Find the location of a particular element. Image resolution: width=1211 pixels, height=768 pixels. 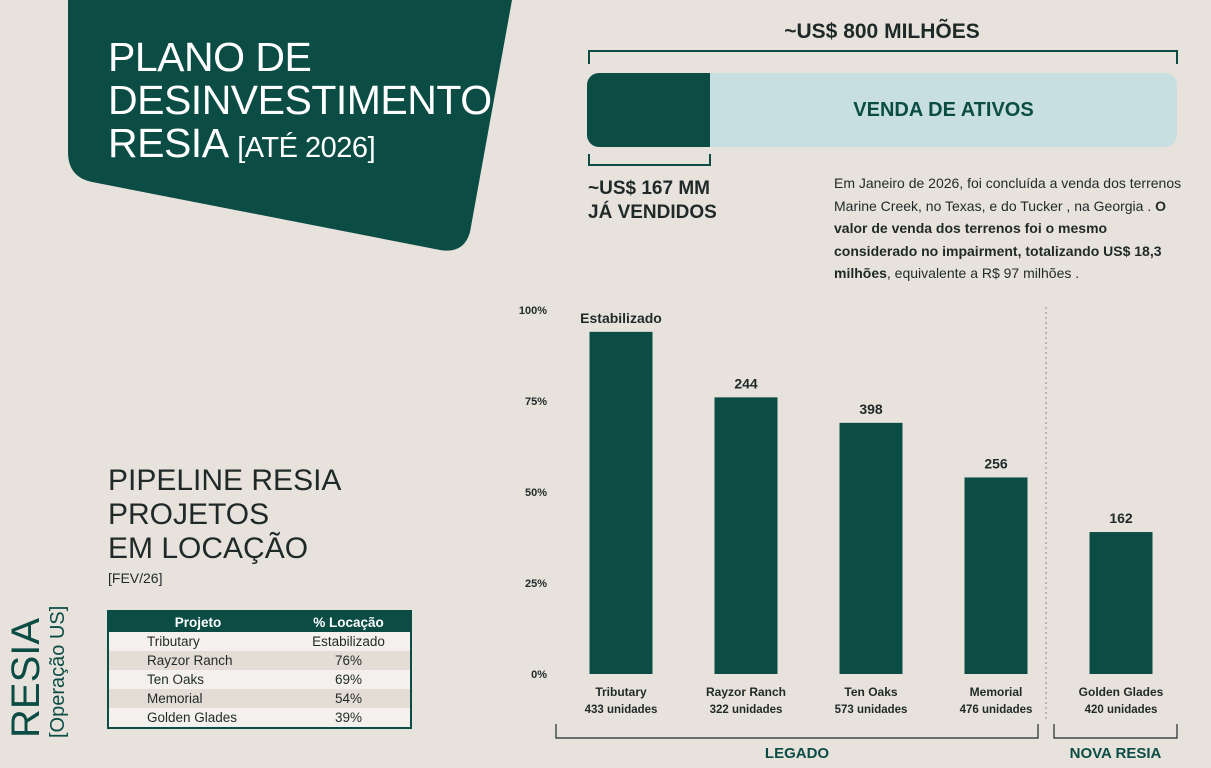

table-row: Ten Oaks 69% is located at coordinates (259, 679).